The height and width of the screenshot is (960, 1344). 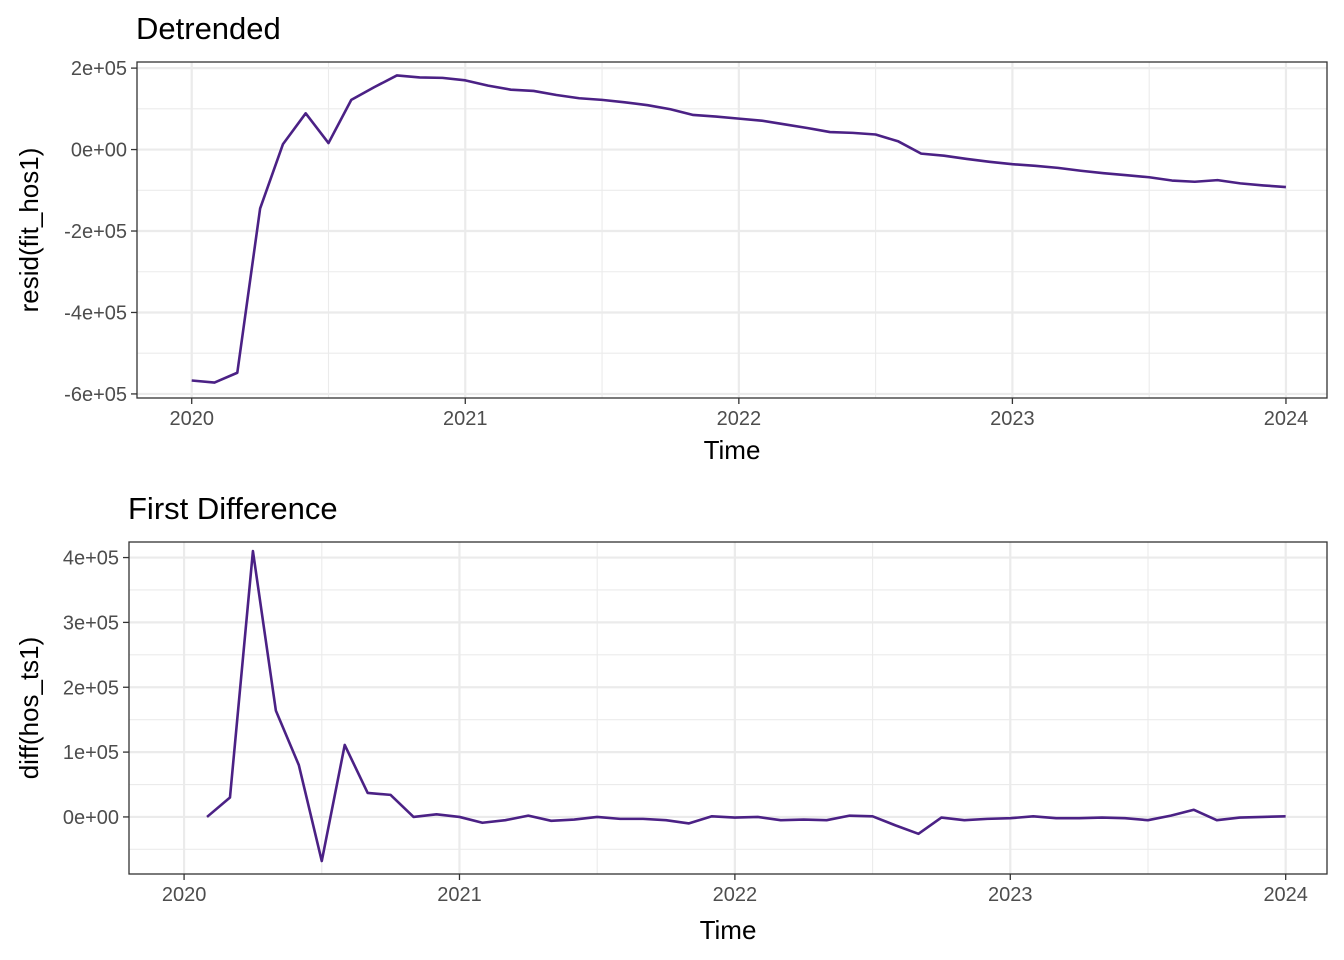 I want to click on y-axis-title: resid(fit_hos1), so click(x=29, y=230).